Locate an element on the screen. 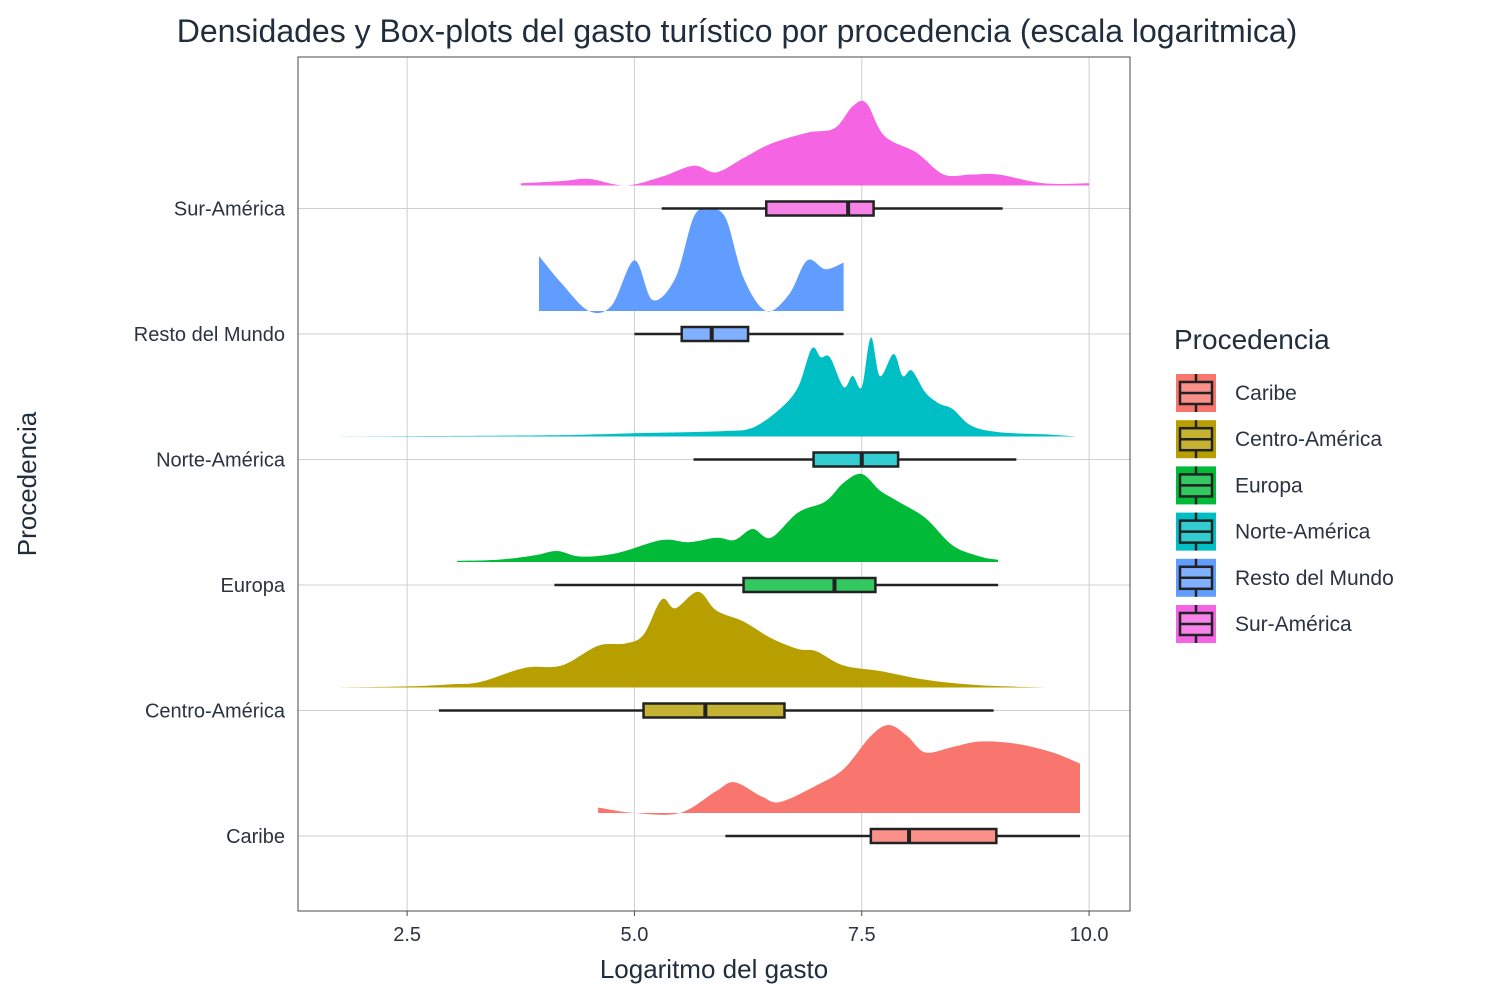  legend-title: Procedencia is located at coordinates (1252, 339).